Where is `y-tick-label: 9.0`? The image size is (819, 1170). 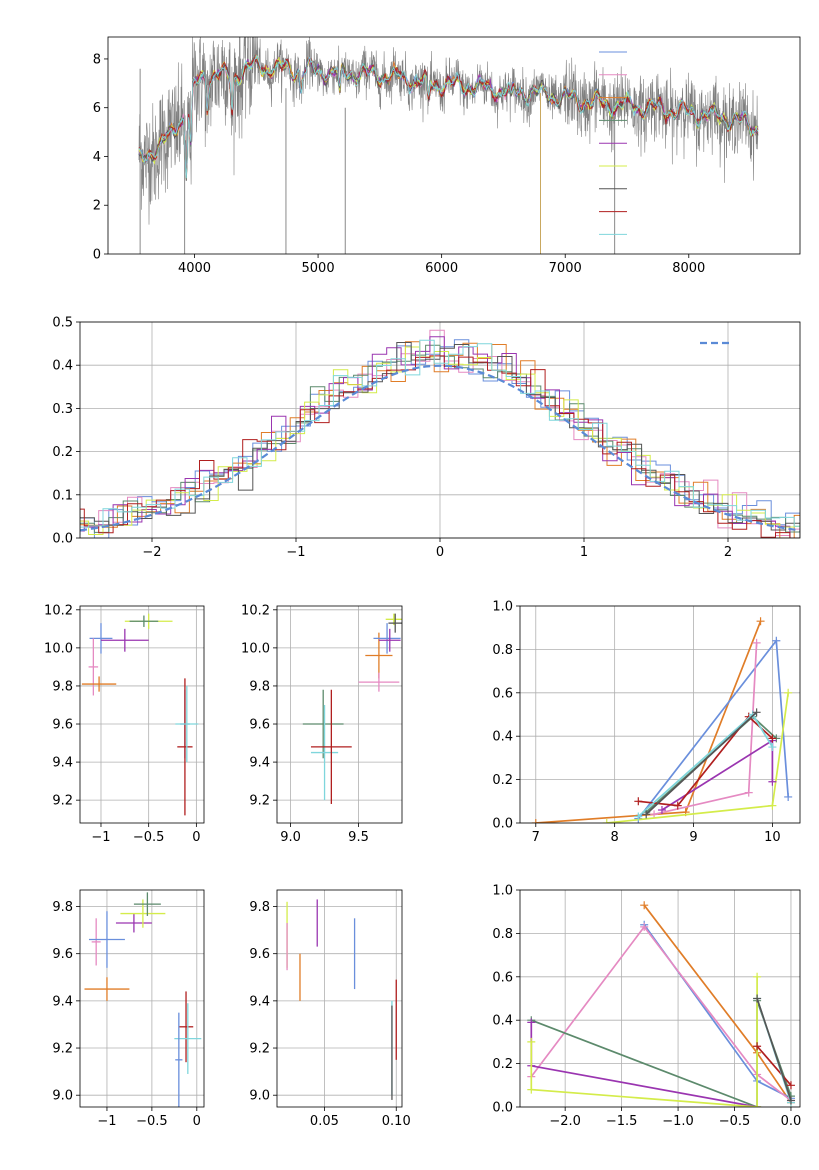 y-tick-label: 9.0 is located at coordinates (259, 1096).